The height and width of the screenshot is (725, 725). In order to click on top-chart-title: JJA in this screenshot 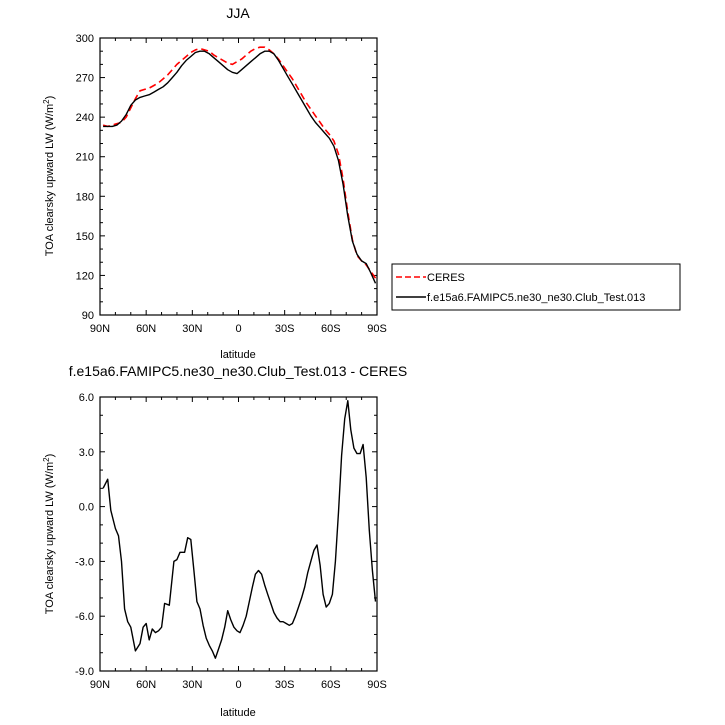, I will do `click(238, 13)`.